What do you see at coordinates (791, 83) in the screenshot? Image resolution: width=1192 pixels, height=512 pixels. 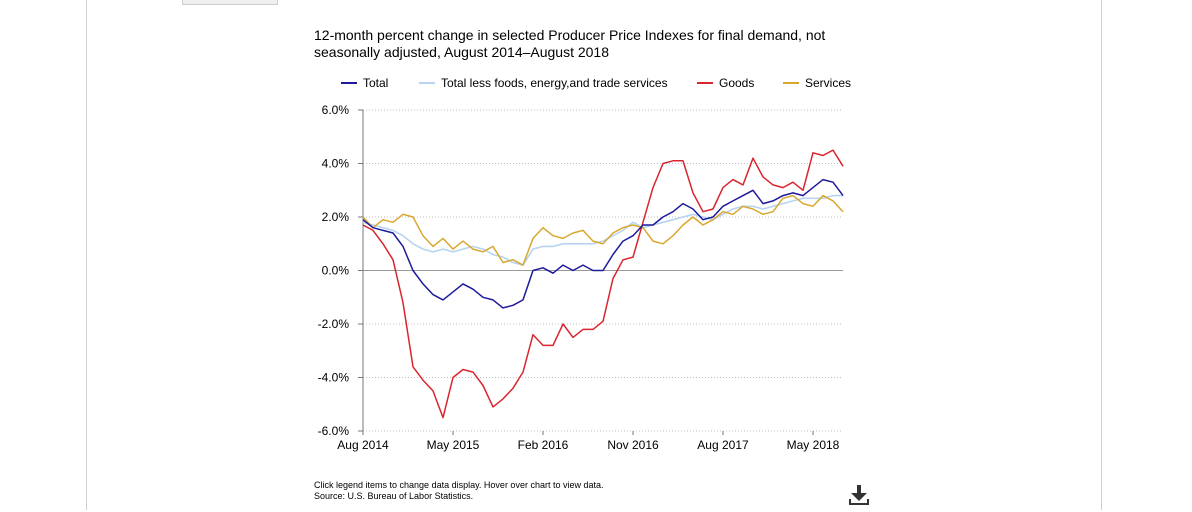 I see `legend-swatch-services` at bounding box center [791, 83].